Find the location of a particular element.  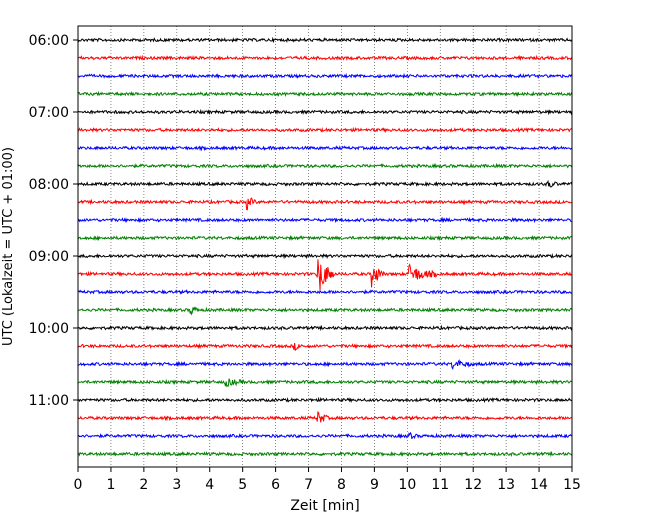

x-axis-label: Zeit [min] is located at coordinates (324, 506).